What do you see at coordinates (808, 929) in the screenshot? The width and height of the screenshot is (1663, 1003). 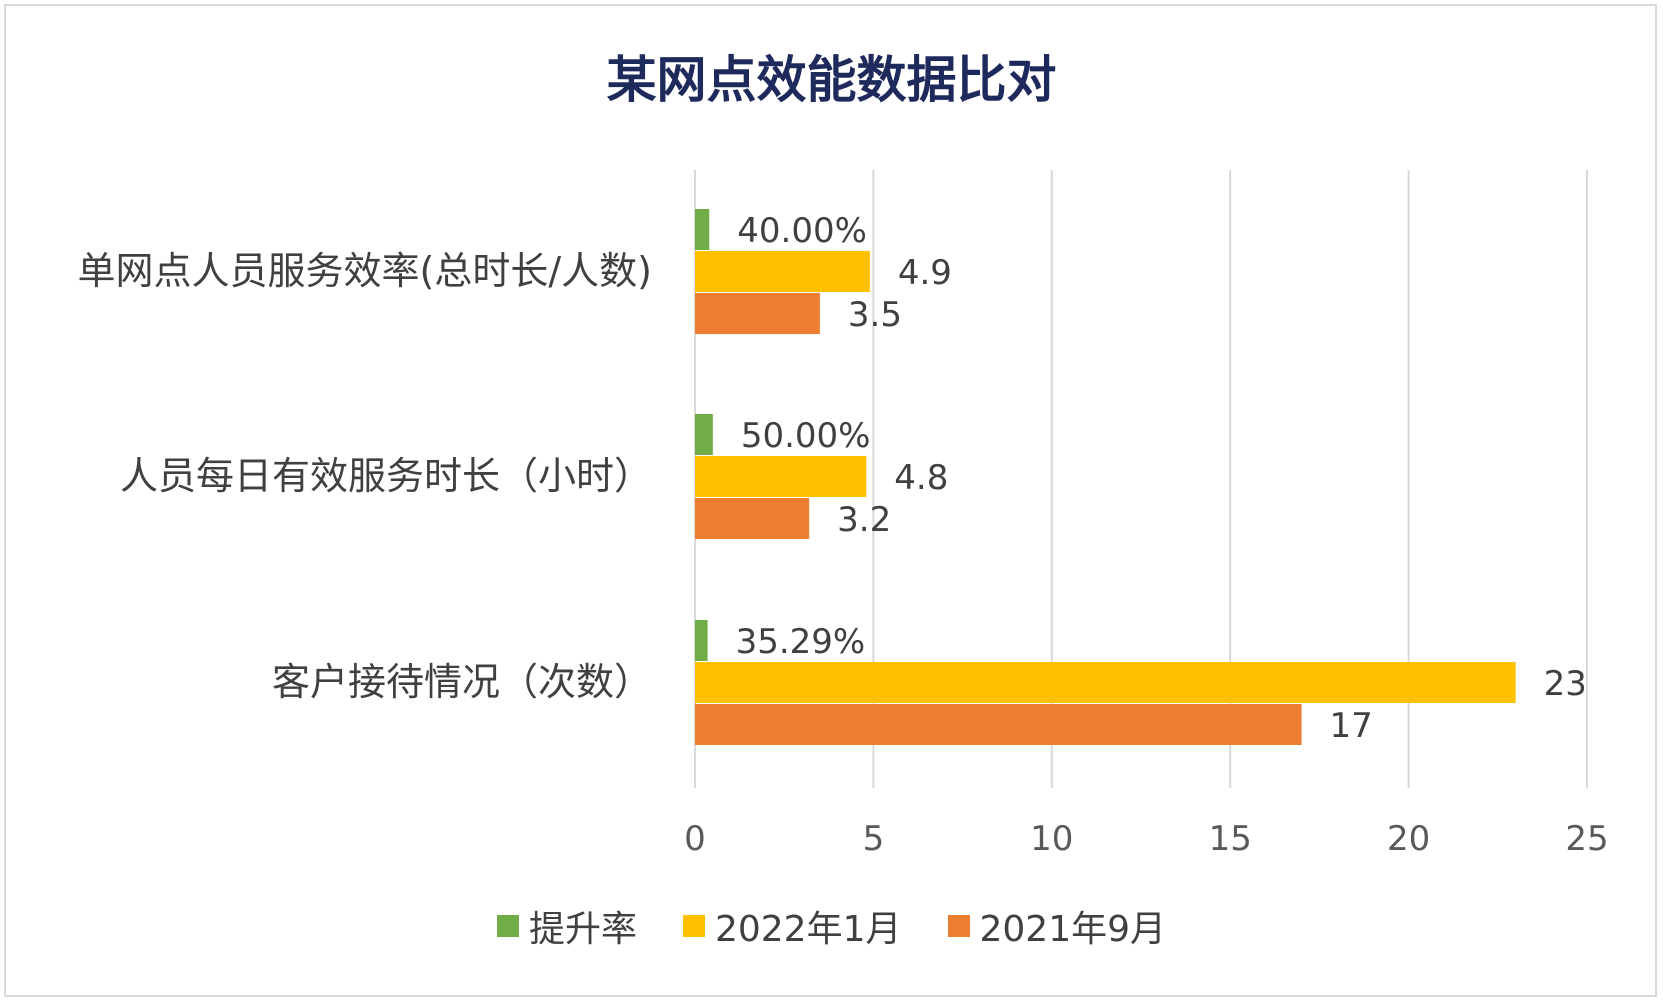 I see `legend-label-2022-jan: 2022年1月` at bounding box center [808, 929].